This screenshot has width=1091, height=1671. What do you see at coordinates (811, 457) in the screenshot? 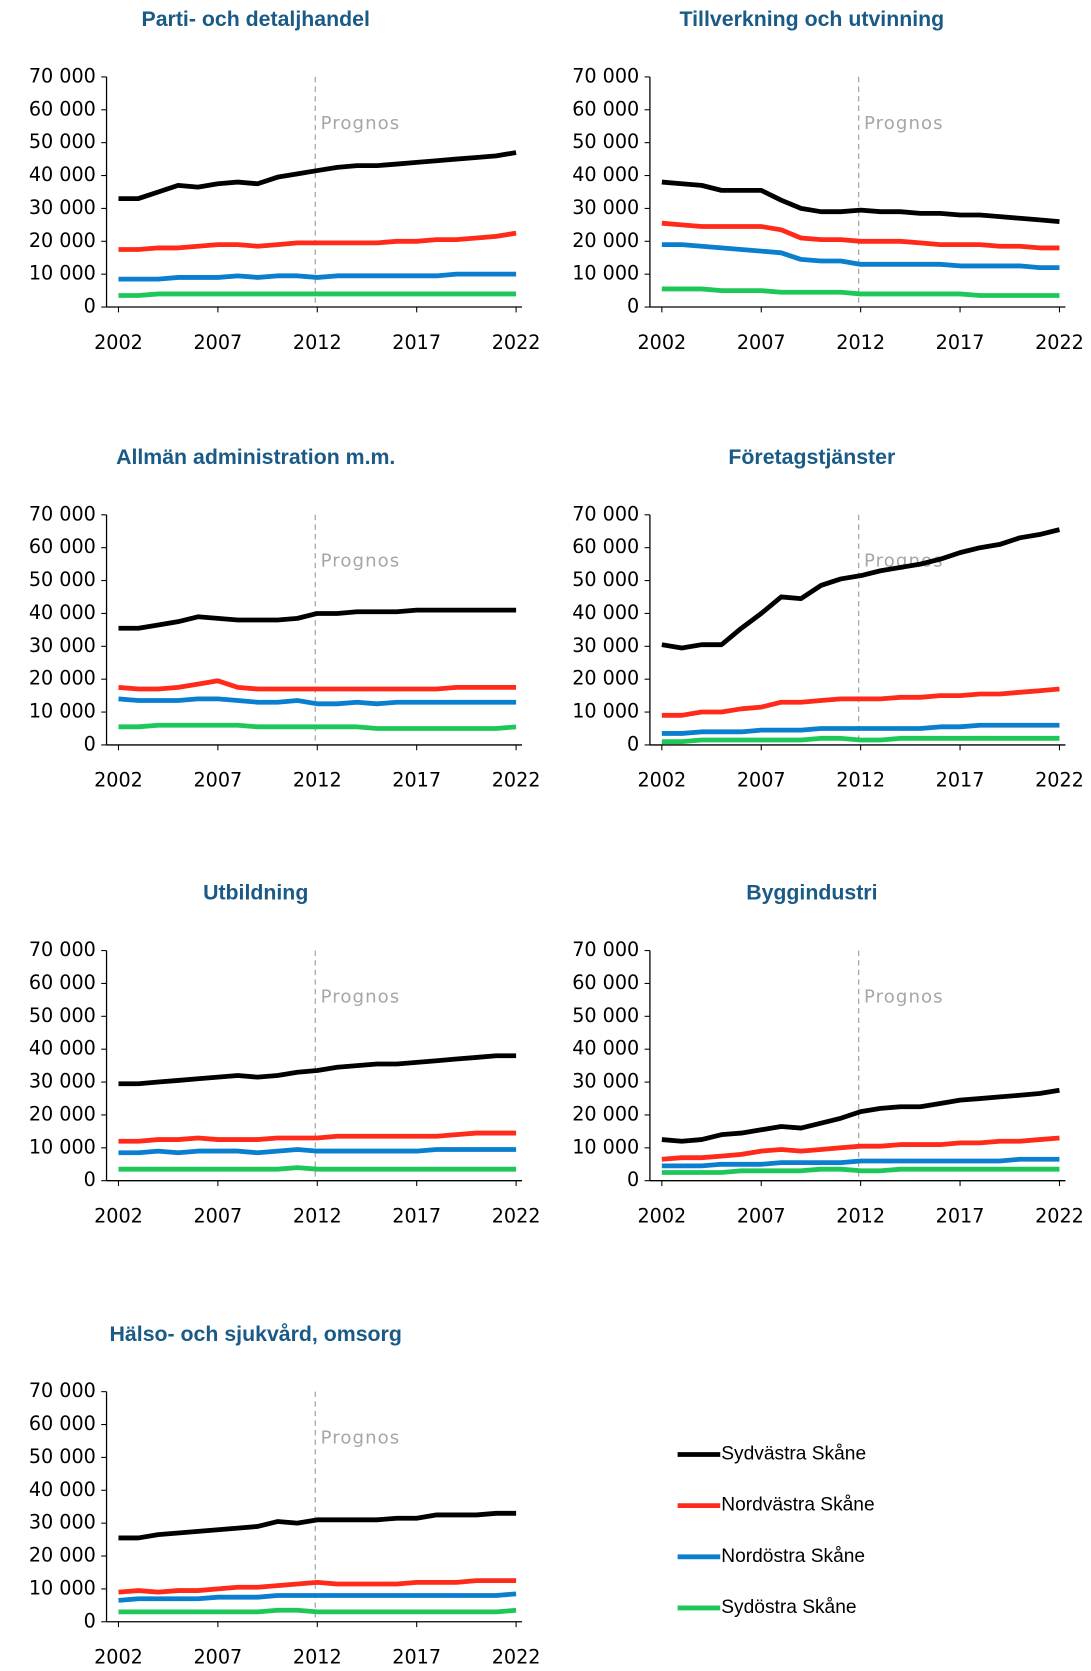
I see `chart-title: Företagstjänster` at bounding box center [811, 457].